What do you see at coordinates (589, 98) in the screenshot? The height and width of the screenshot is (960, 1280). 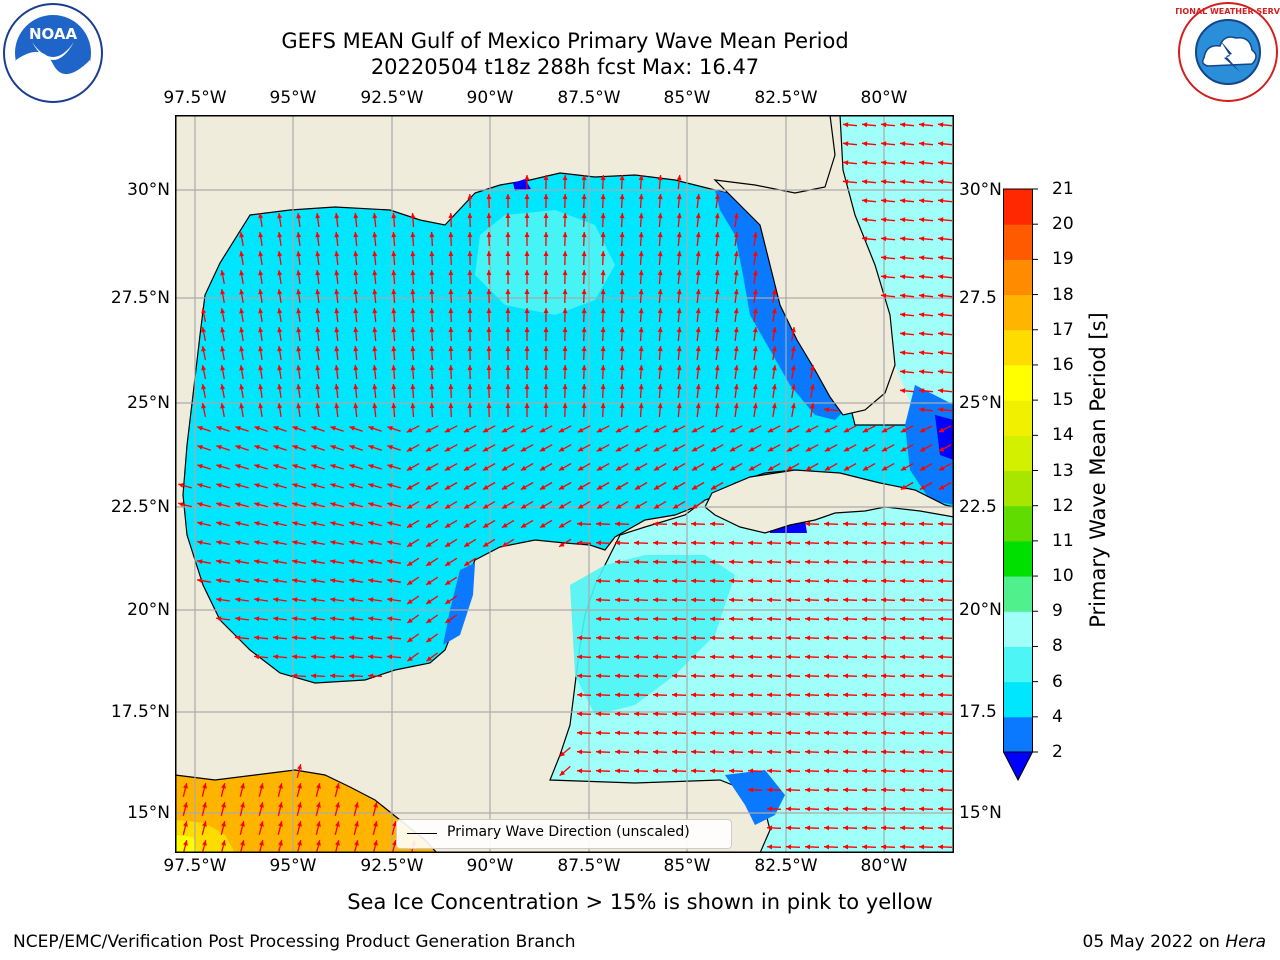 I see `lon-label-top: 87.5°W` at bounding box center [589, 98].